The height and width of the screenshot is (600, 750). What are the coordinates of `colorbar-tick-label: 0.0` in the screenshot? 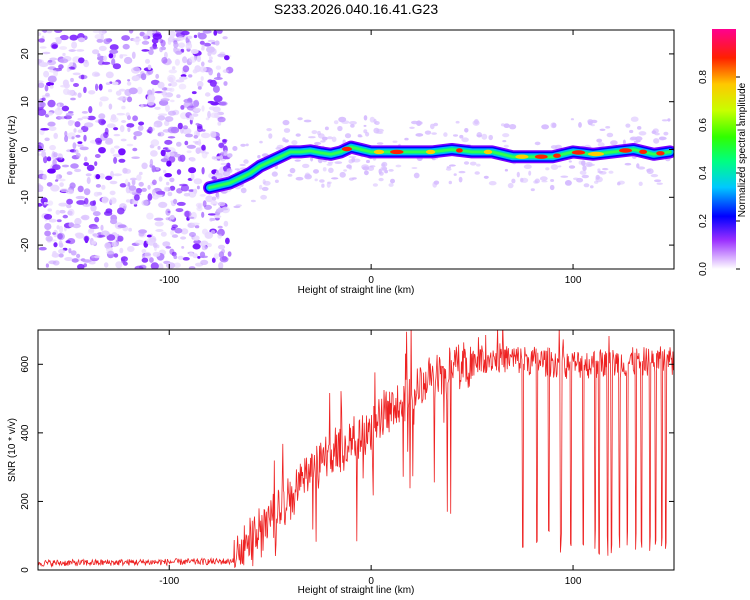 It's located at (703, 269).